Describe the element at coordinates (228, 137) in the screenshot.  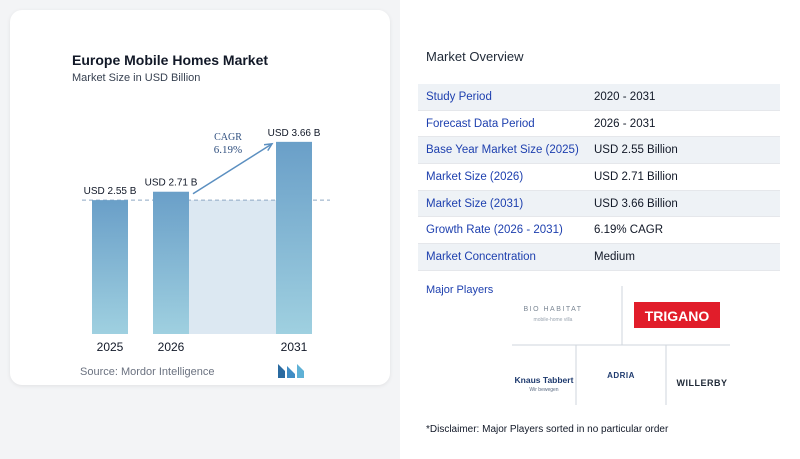
I see `cagr-label: CAGR` at that location.